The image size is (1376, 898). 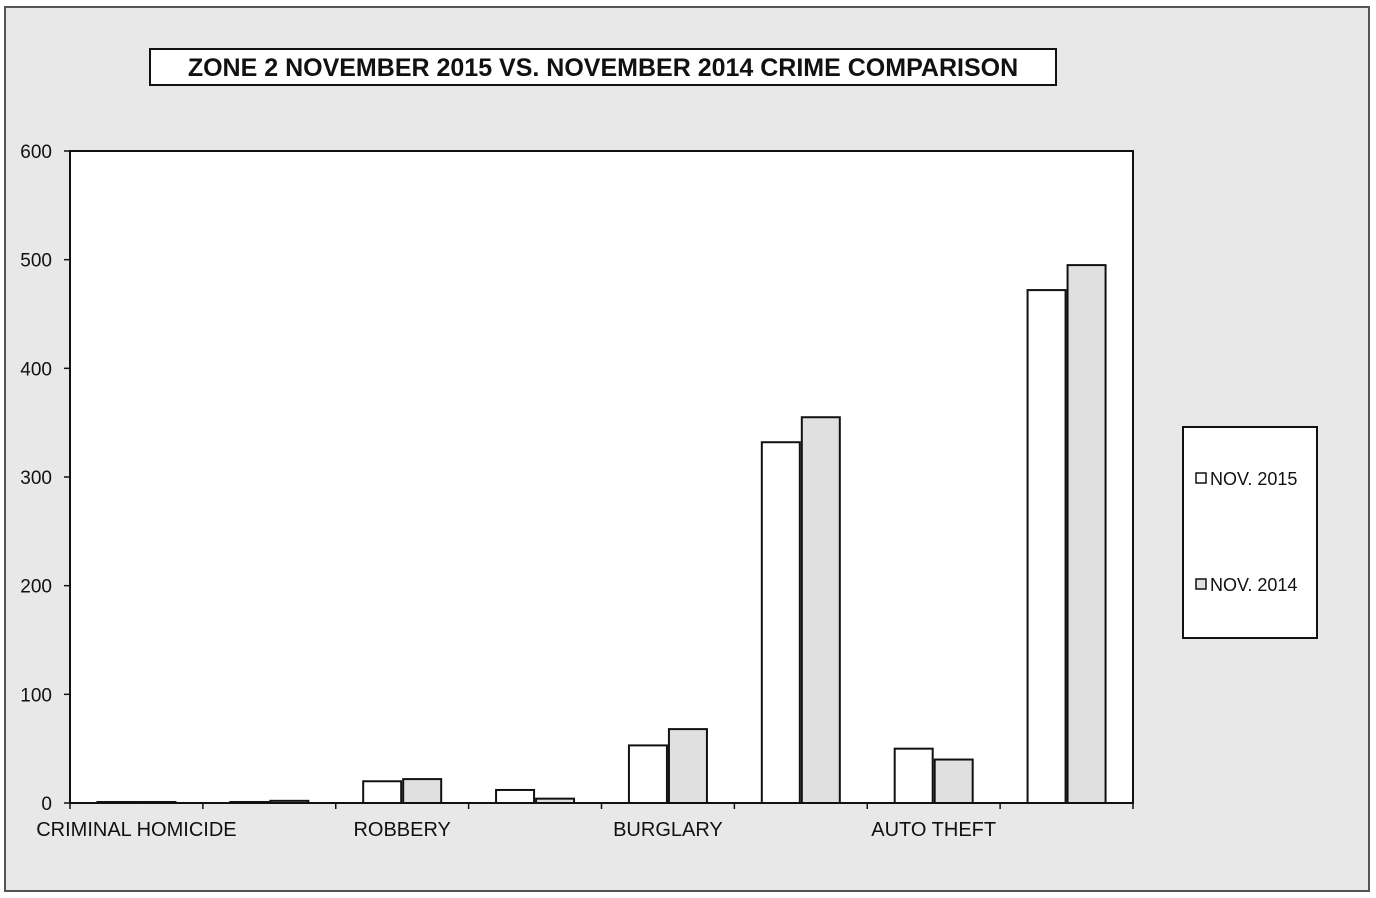 What do you see at coordinates (36, 695) in the screenshot?
I see `y-tick-label: 100` at bounding box center [36, 695].